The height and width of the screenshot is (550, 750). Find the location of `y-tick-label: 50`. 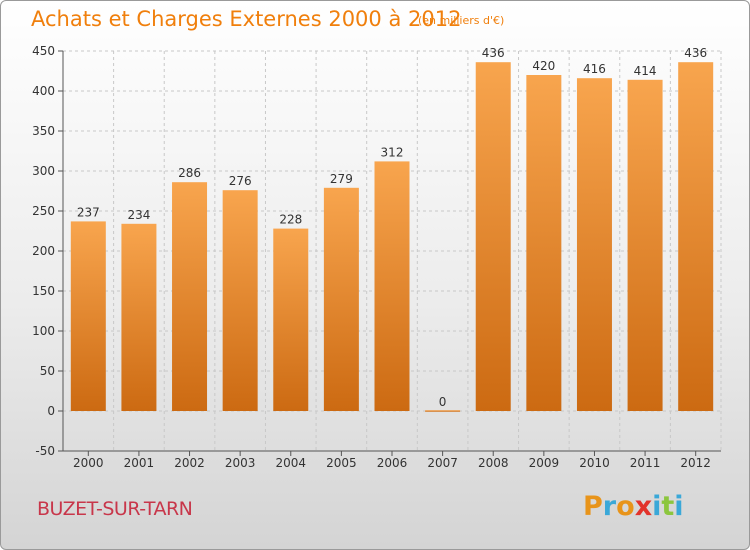

y-tick-label: 50 is located at coordinates (47, 371).